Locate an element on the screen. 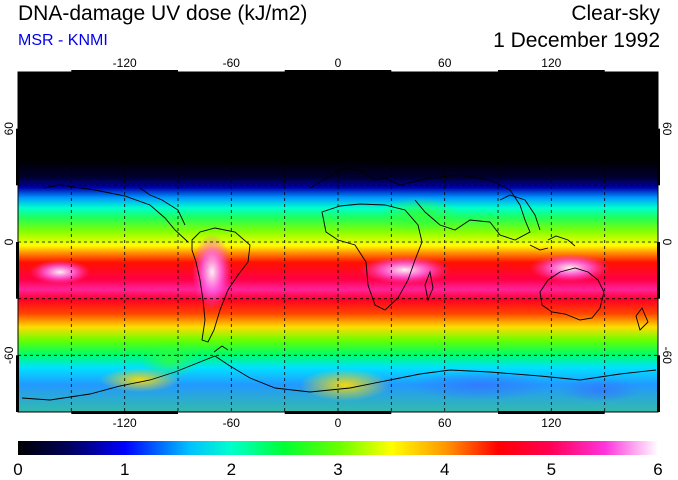  south-america-coast is located at coordinates (221, 285).